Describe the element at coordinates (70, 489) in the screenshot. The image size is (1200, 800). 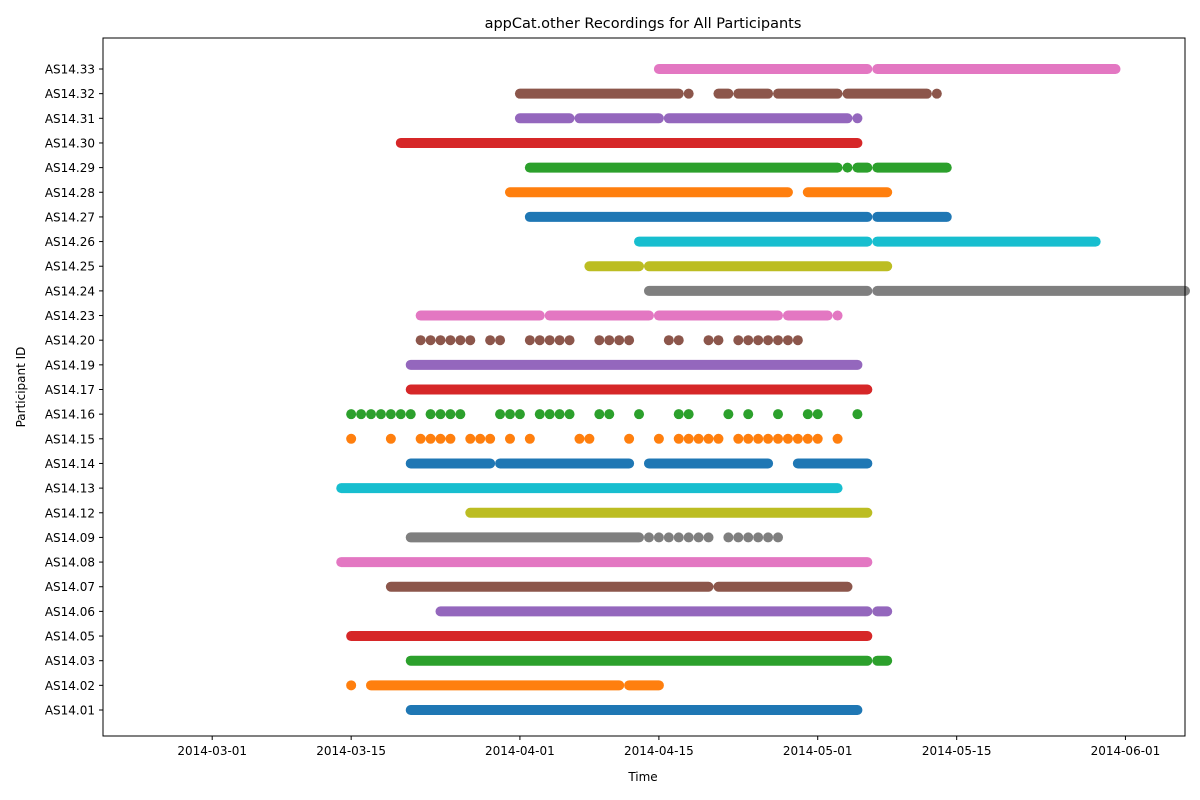
I see `y-tick-label: AS14.13` at that location.